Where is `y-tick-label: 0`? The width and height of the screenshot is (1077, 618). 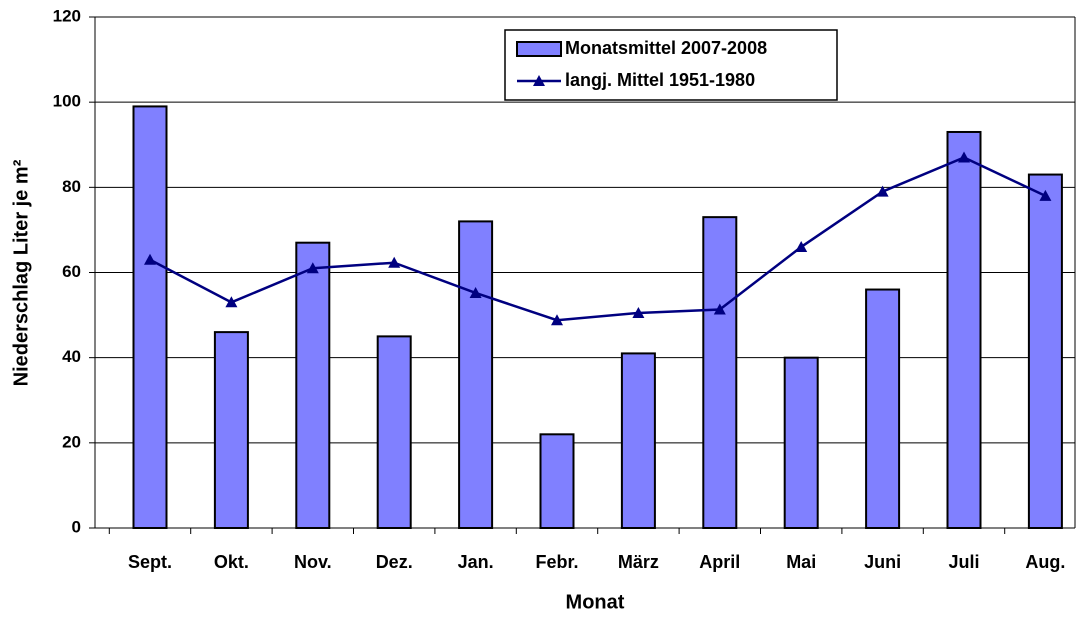
y-tick-label: 0 is located at coordinates (76, 526).